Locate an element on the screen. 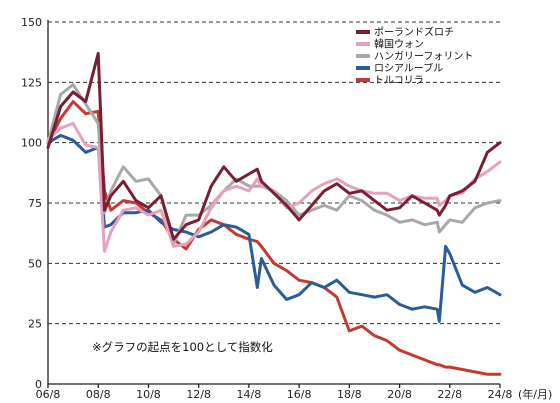  y-tick-label: 0 is located at coordinates (38, 384).